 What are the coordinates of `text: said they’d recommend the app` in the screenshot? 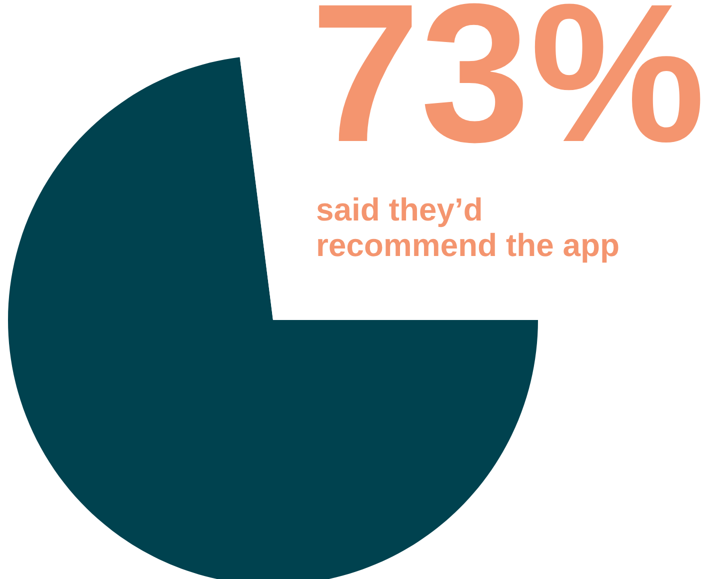 It's located at (467, 230).